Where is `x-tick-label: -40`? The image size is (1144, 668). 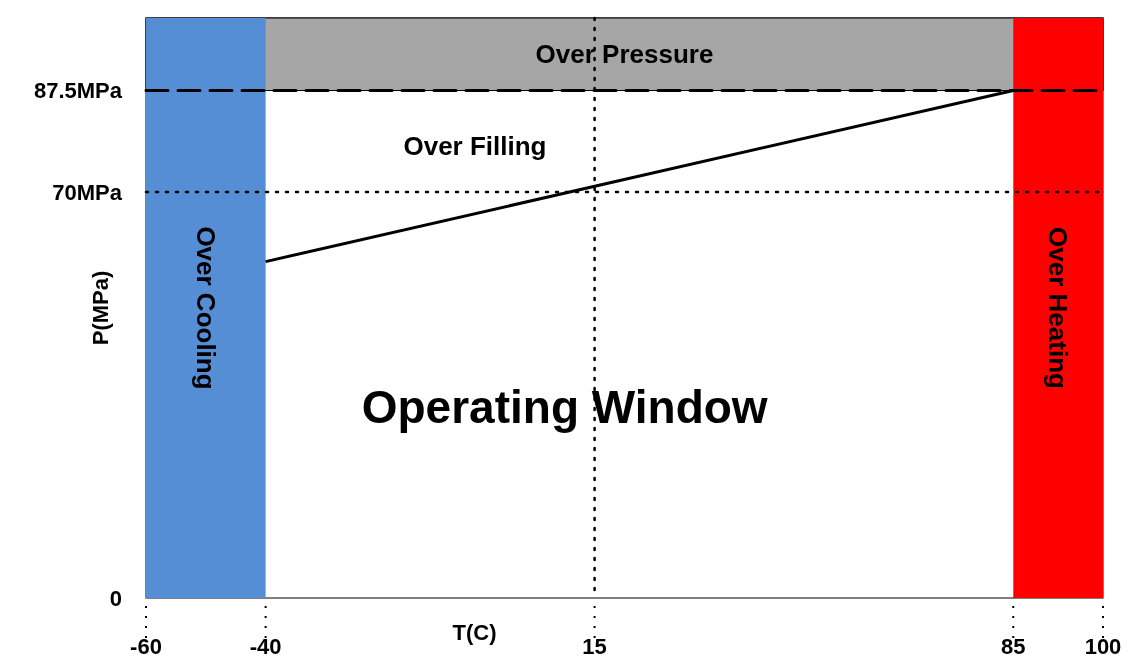 x-tick-label: -40 is located at coordinates (265, 646).